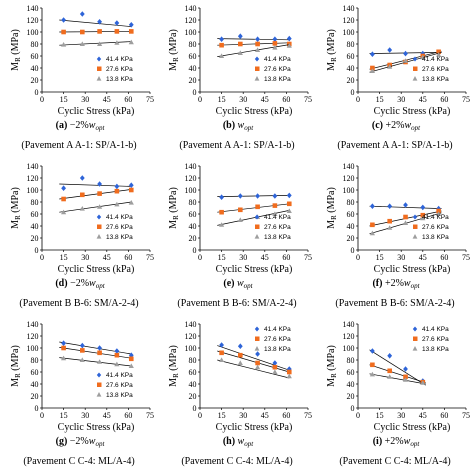 The width and height of the screenshot is (474, 472). I want to click on caption-letter: (e), so click(228, 283).